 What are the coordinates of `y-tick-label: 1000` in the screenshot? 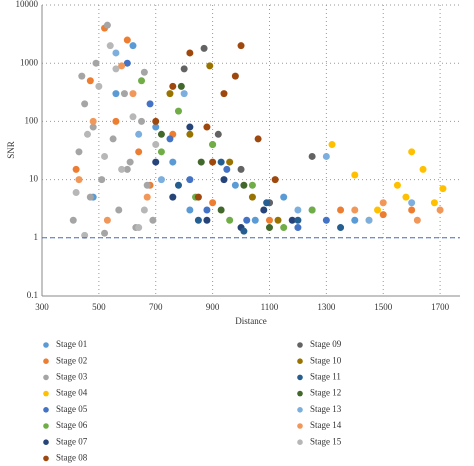 It's located at (29, 62).